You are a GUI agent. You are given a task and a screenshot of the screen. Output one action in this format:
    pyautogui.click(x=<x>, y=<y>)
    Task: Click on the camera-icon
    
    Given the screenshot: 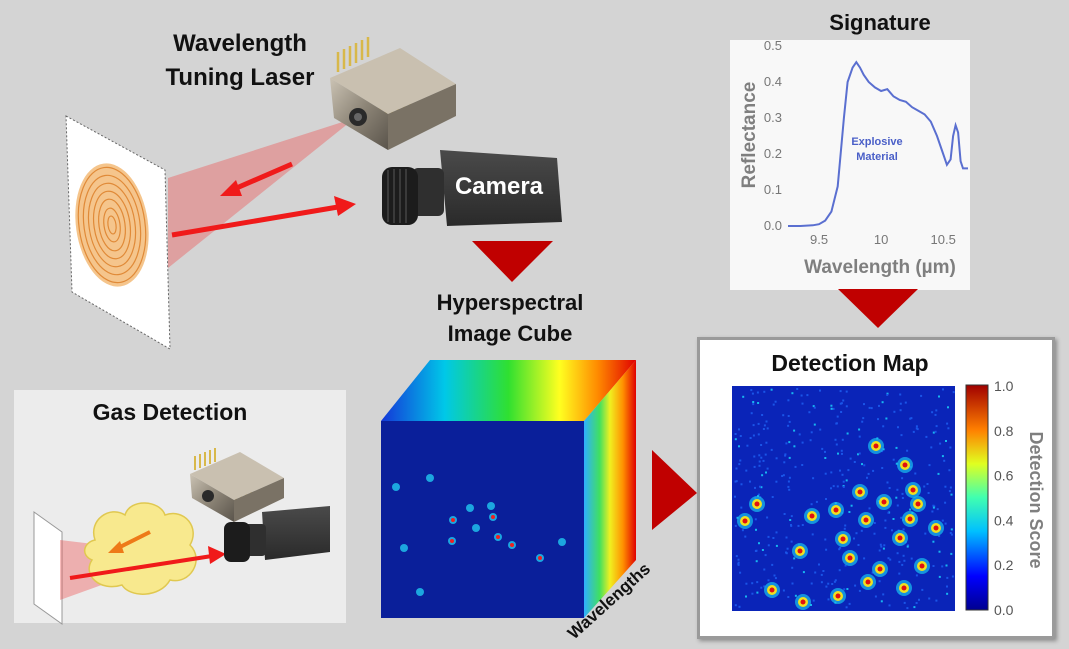 What is the action you would take?
    pyautogui.click(x=472, y=188)
    